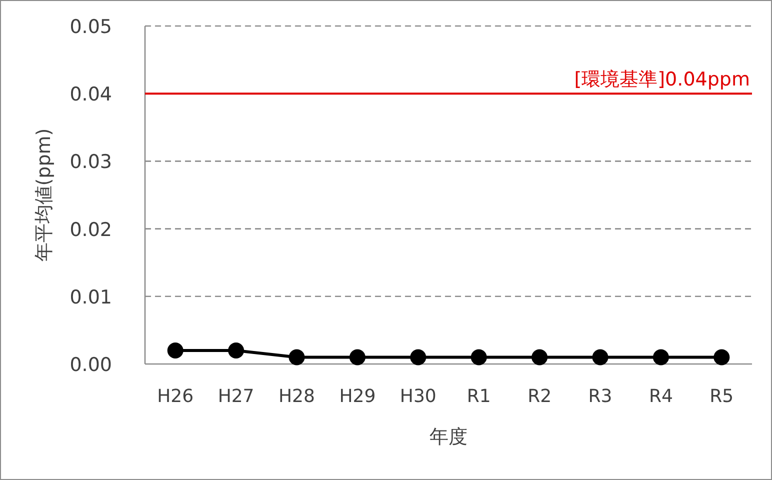 Image resolution: width=772 pixels, height=480 pixels. Describe the element at coordinates (418, 396) in the screenshot. I see `x-tick-label: H30` at that location.